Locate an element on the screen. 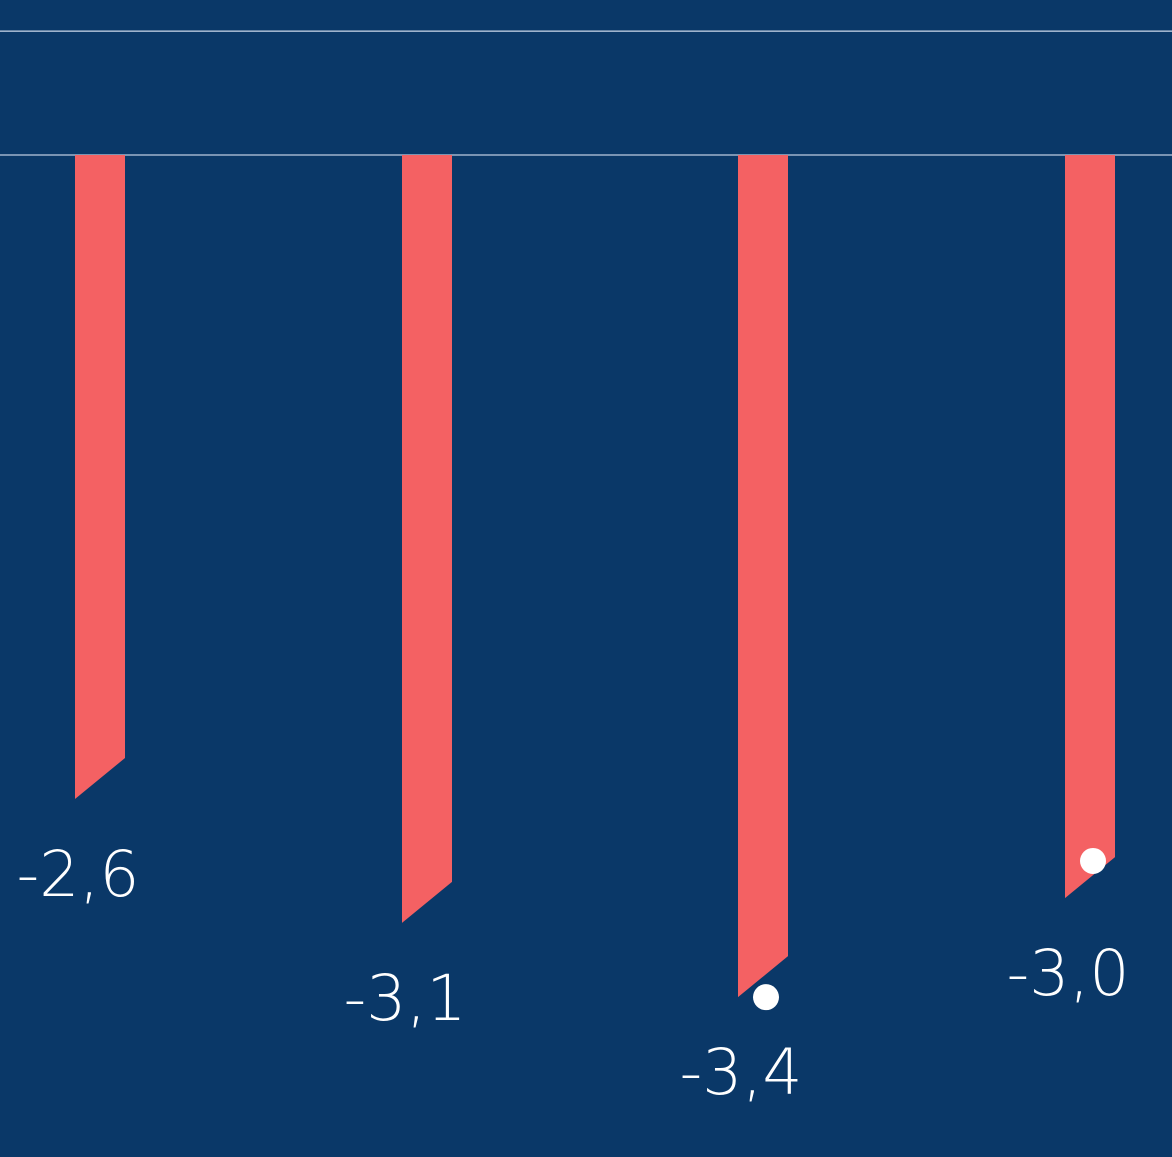  gridline-group is located at coordinates (586, 93).